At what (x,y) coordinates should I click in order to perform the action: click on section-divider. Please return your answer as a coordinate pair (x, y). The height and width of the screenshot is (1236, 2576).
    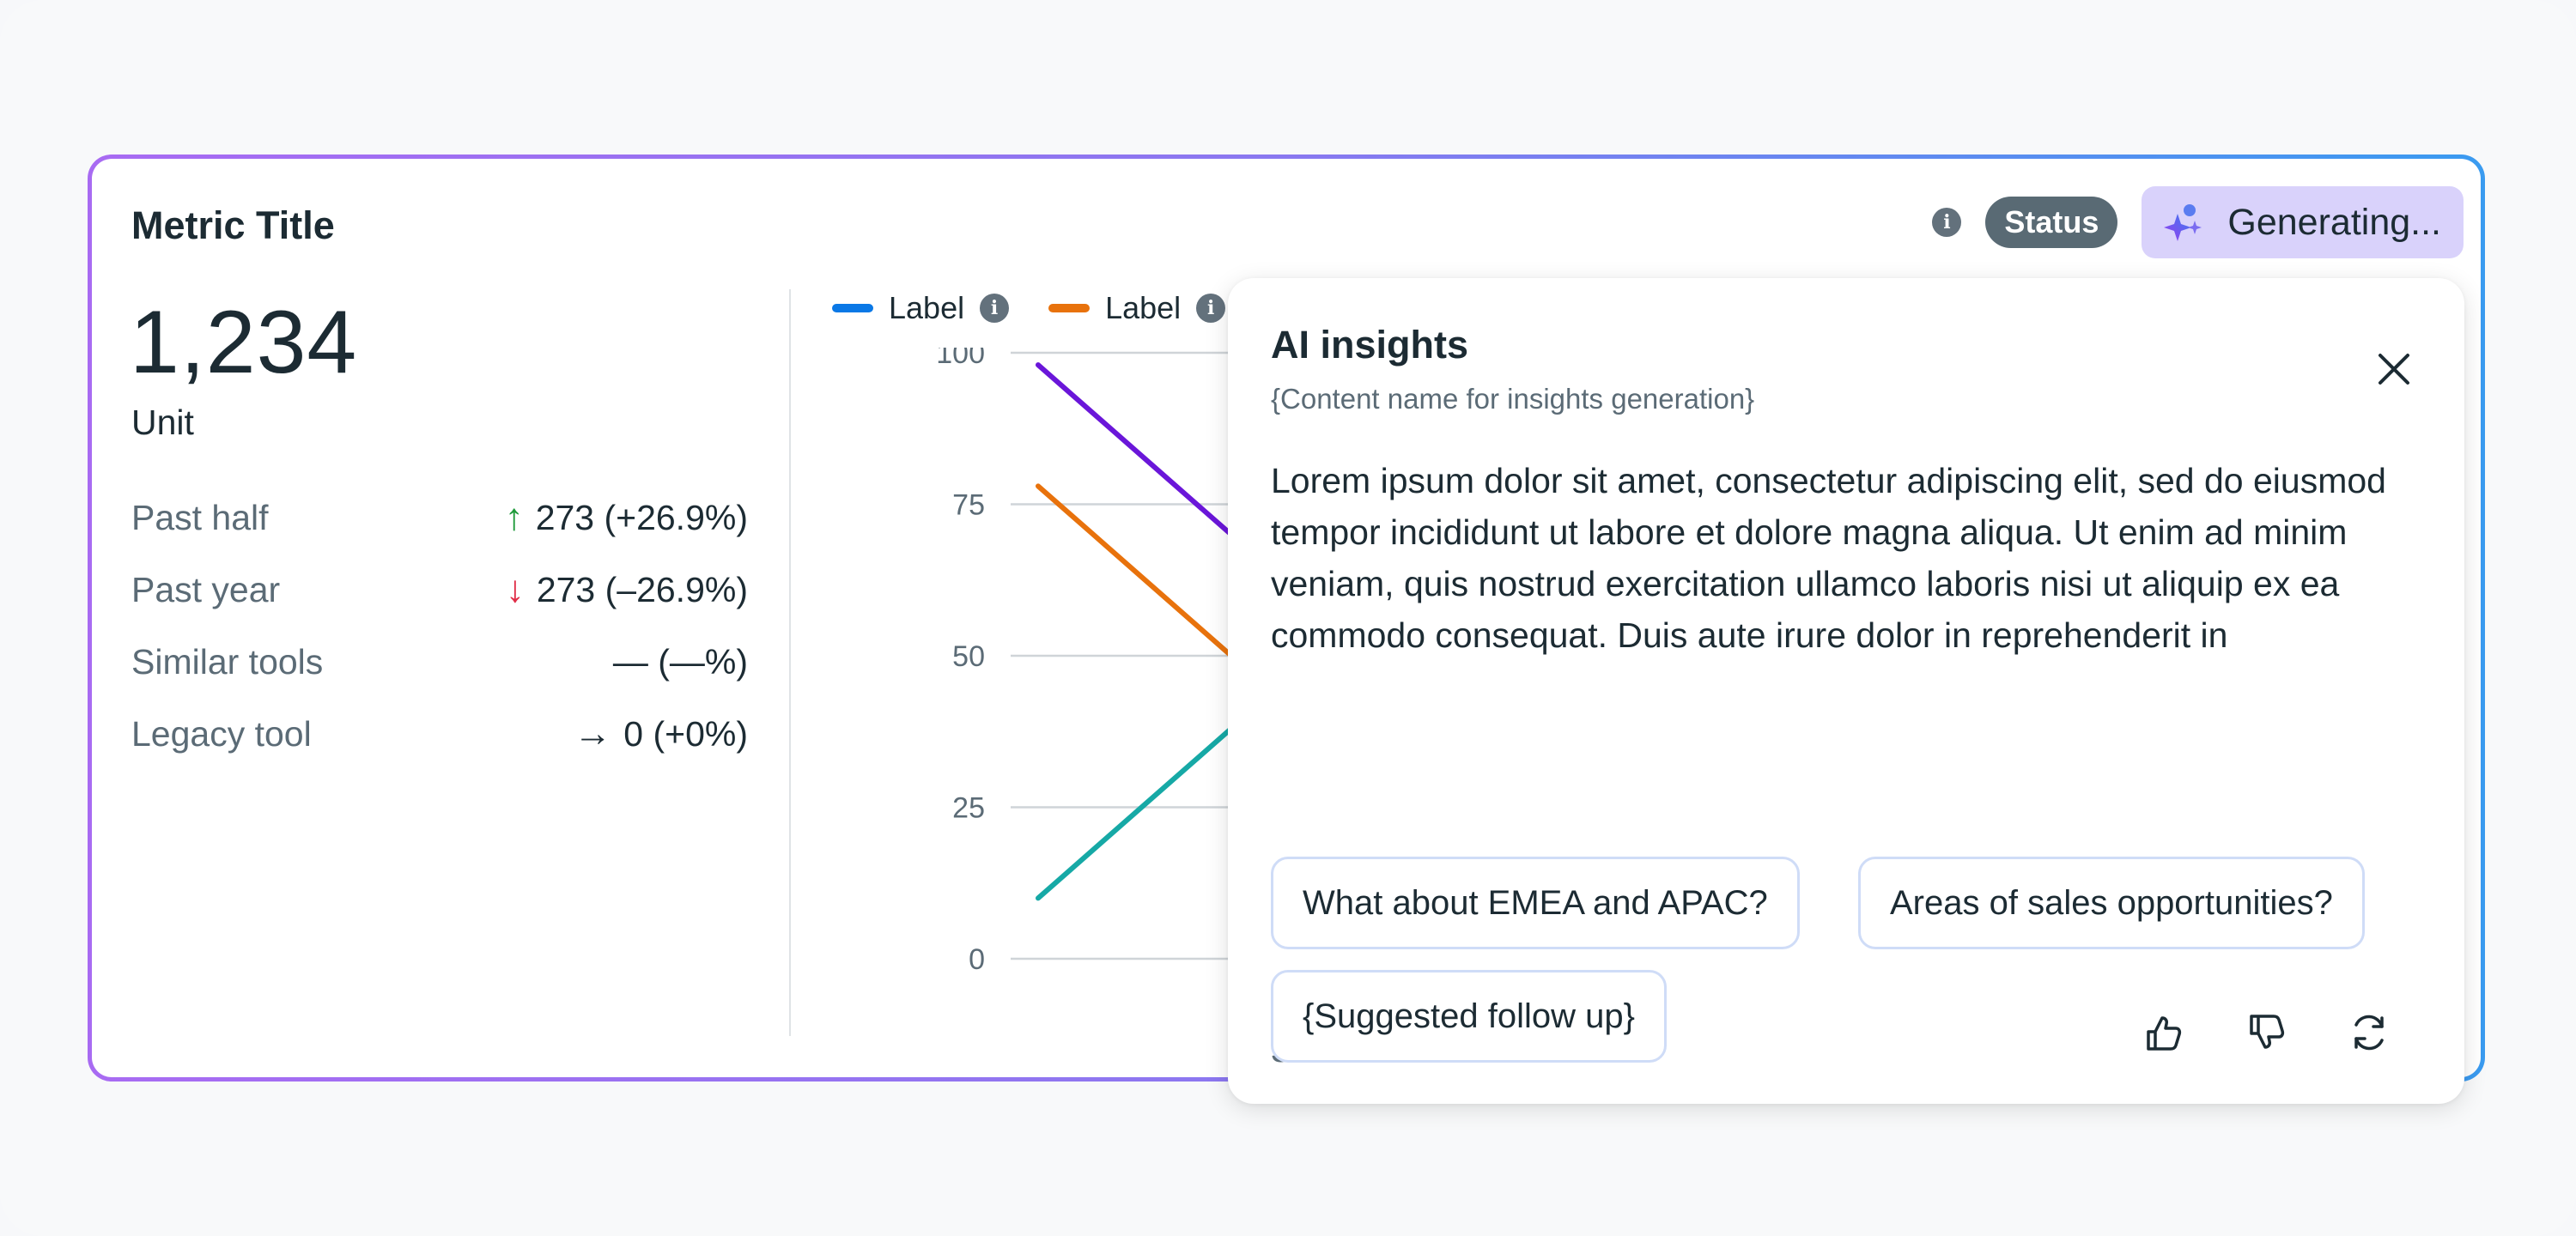
    Looking at the image, I should click on (790, 662).